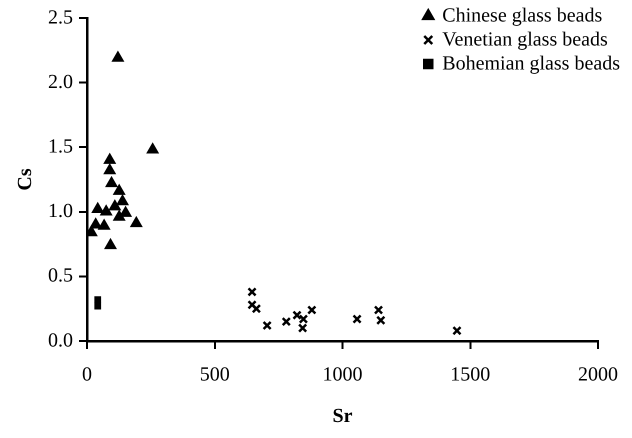 This screenshot has height=438, width=632. Describe the element at coordinates (60, 81) in the screenshot. I see `y-tick-label: 2.0` at that location.